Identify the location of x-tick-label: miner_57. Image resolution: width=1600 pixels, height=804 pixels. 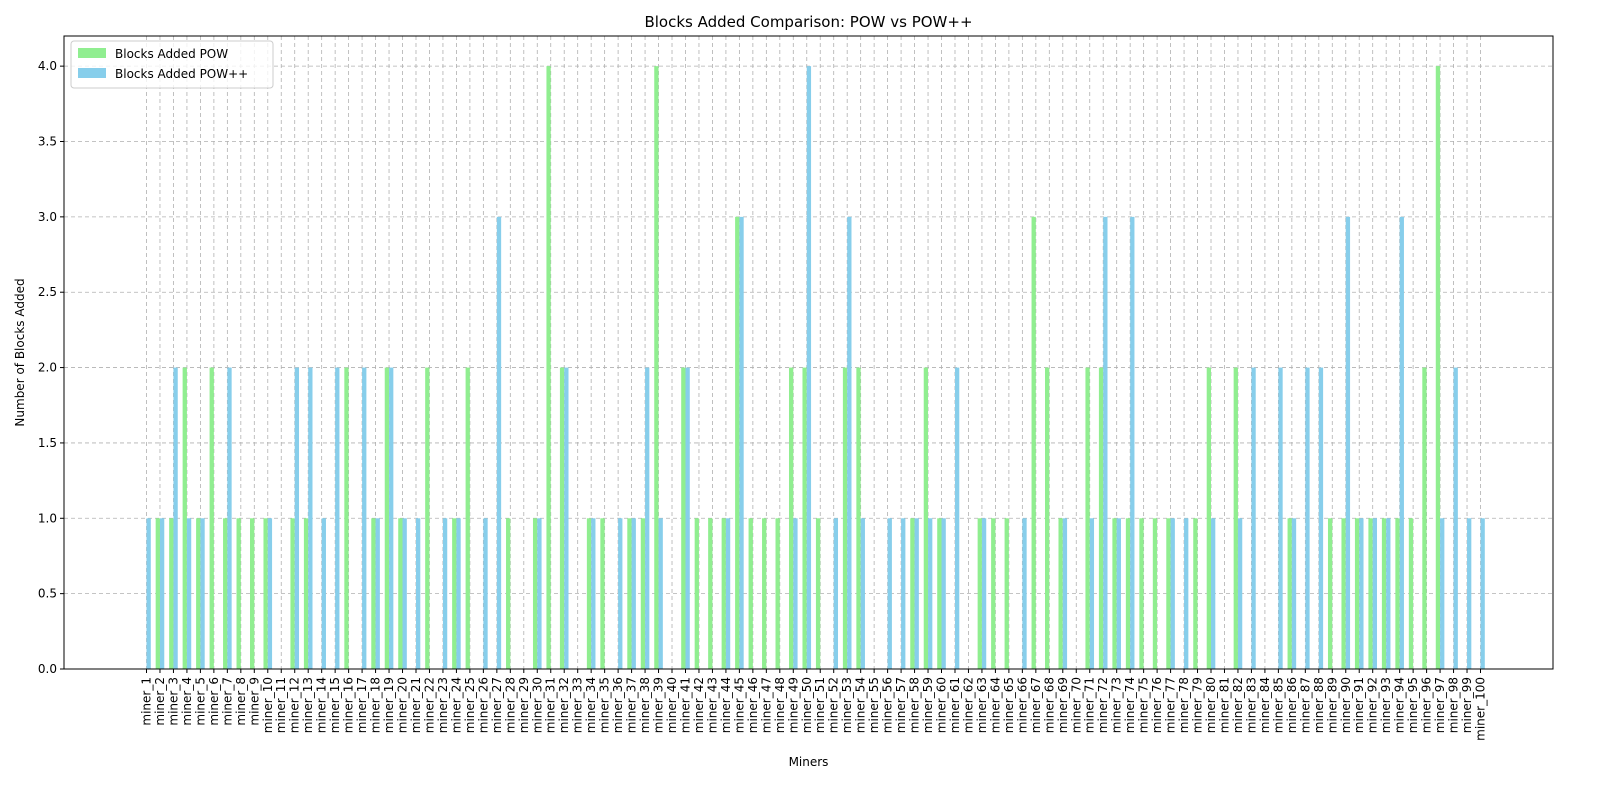
(901, 705).